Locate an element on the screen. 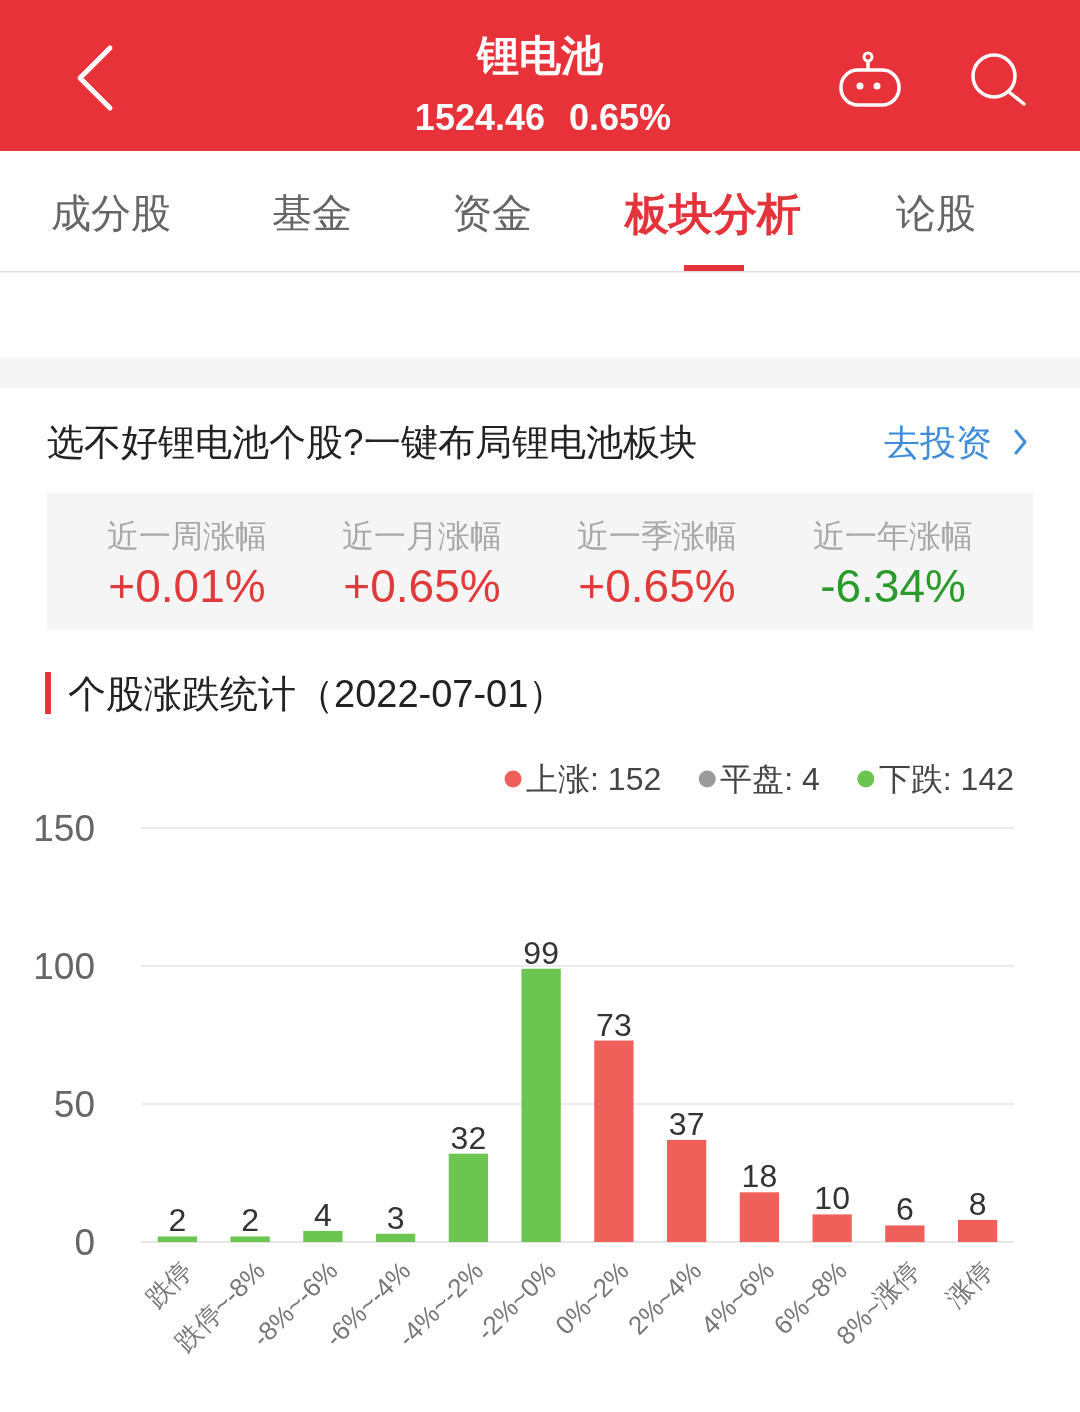 This screenshot has width=1080, height=1412. data-label: 6 is located at coordinates (904, 1209).